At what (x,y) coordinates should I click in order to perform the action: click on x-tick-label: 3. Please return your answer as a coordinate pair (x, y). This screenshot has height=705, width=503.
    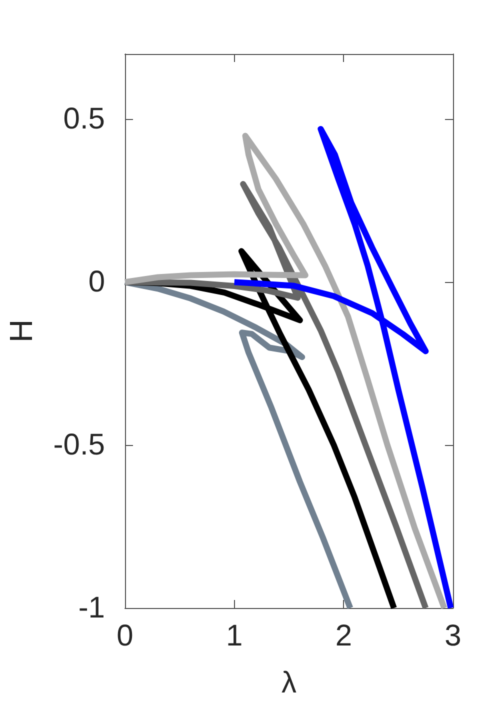
    Looking at the image, I should click on (453, 636).